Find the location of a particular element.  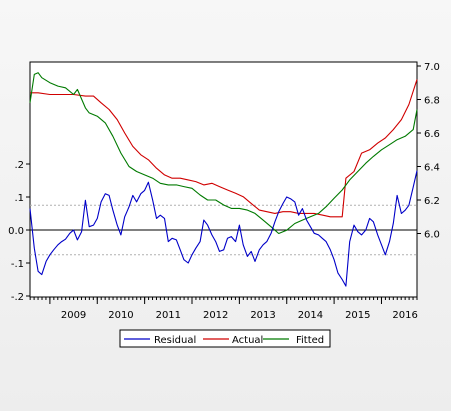

right-tick-label: 6.2 is located at coordinates (432, 201).